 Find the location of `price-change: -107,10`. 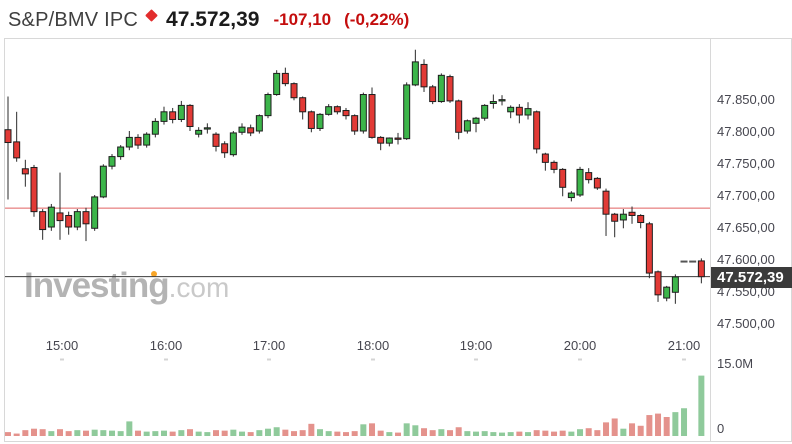

price-change: -107,10 is located at coordinates (302, 19).